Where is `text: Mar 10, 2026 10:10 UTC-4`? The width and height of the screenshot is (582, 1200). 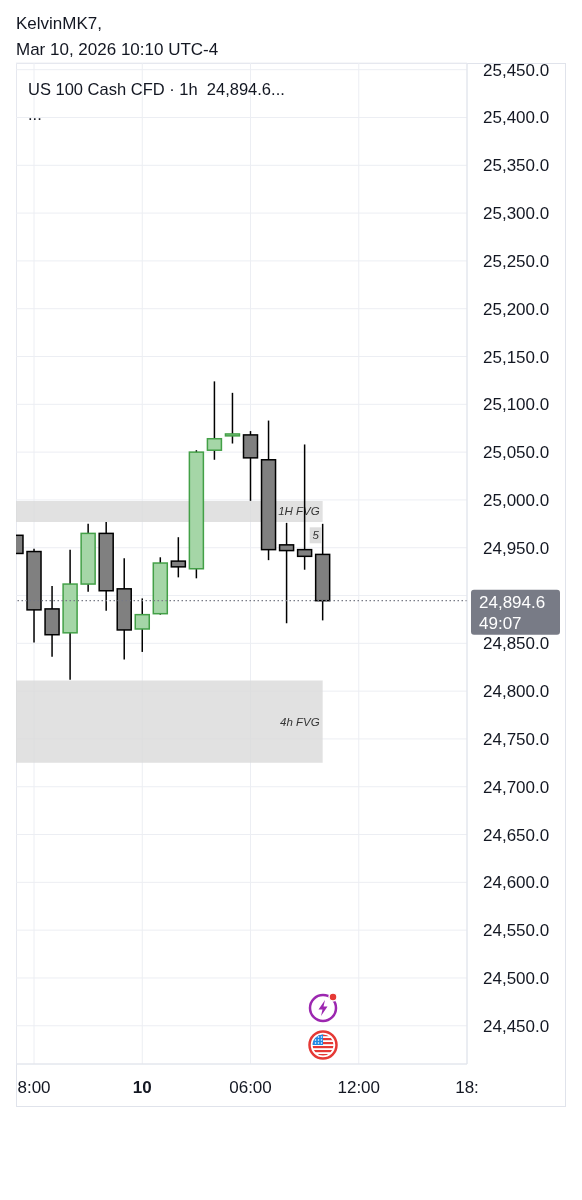 text: Mar 10, 2026 10:10 UTC-4 is located at coordinates (117, 50).